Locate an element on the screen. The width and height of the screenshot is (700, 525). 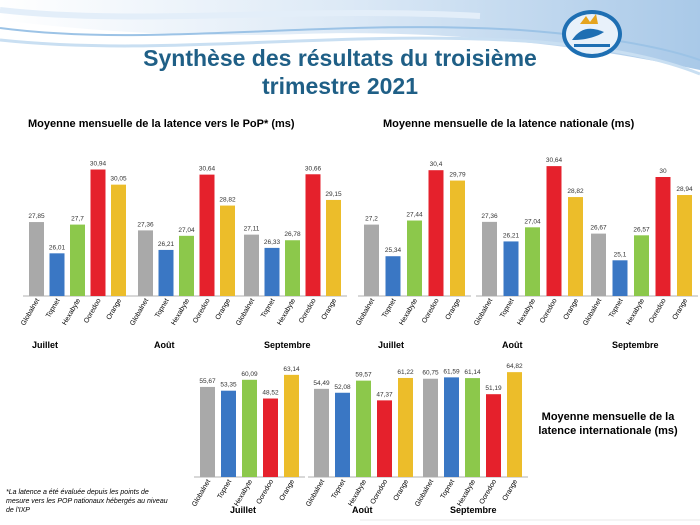
data-label: 26,21 is located at coordinates (511, 235).